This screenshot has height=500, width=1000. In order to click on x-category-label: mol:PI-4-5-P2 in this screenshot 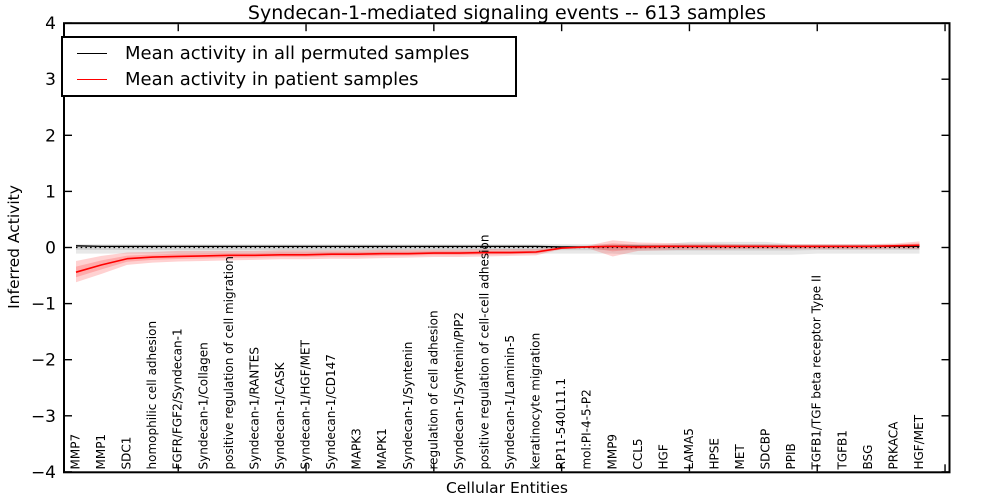, I will do `click(587, 429)`.